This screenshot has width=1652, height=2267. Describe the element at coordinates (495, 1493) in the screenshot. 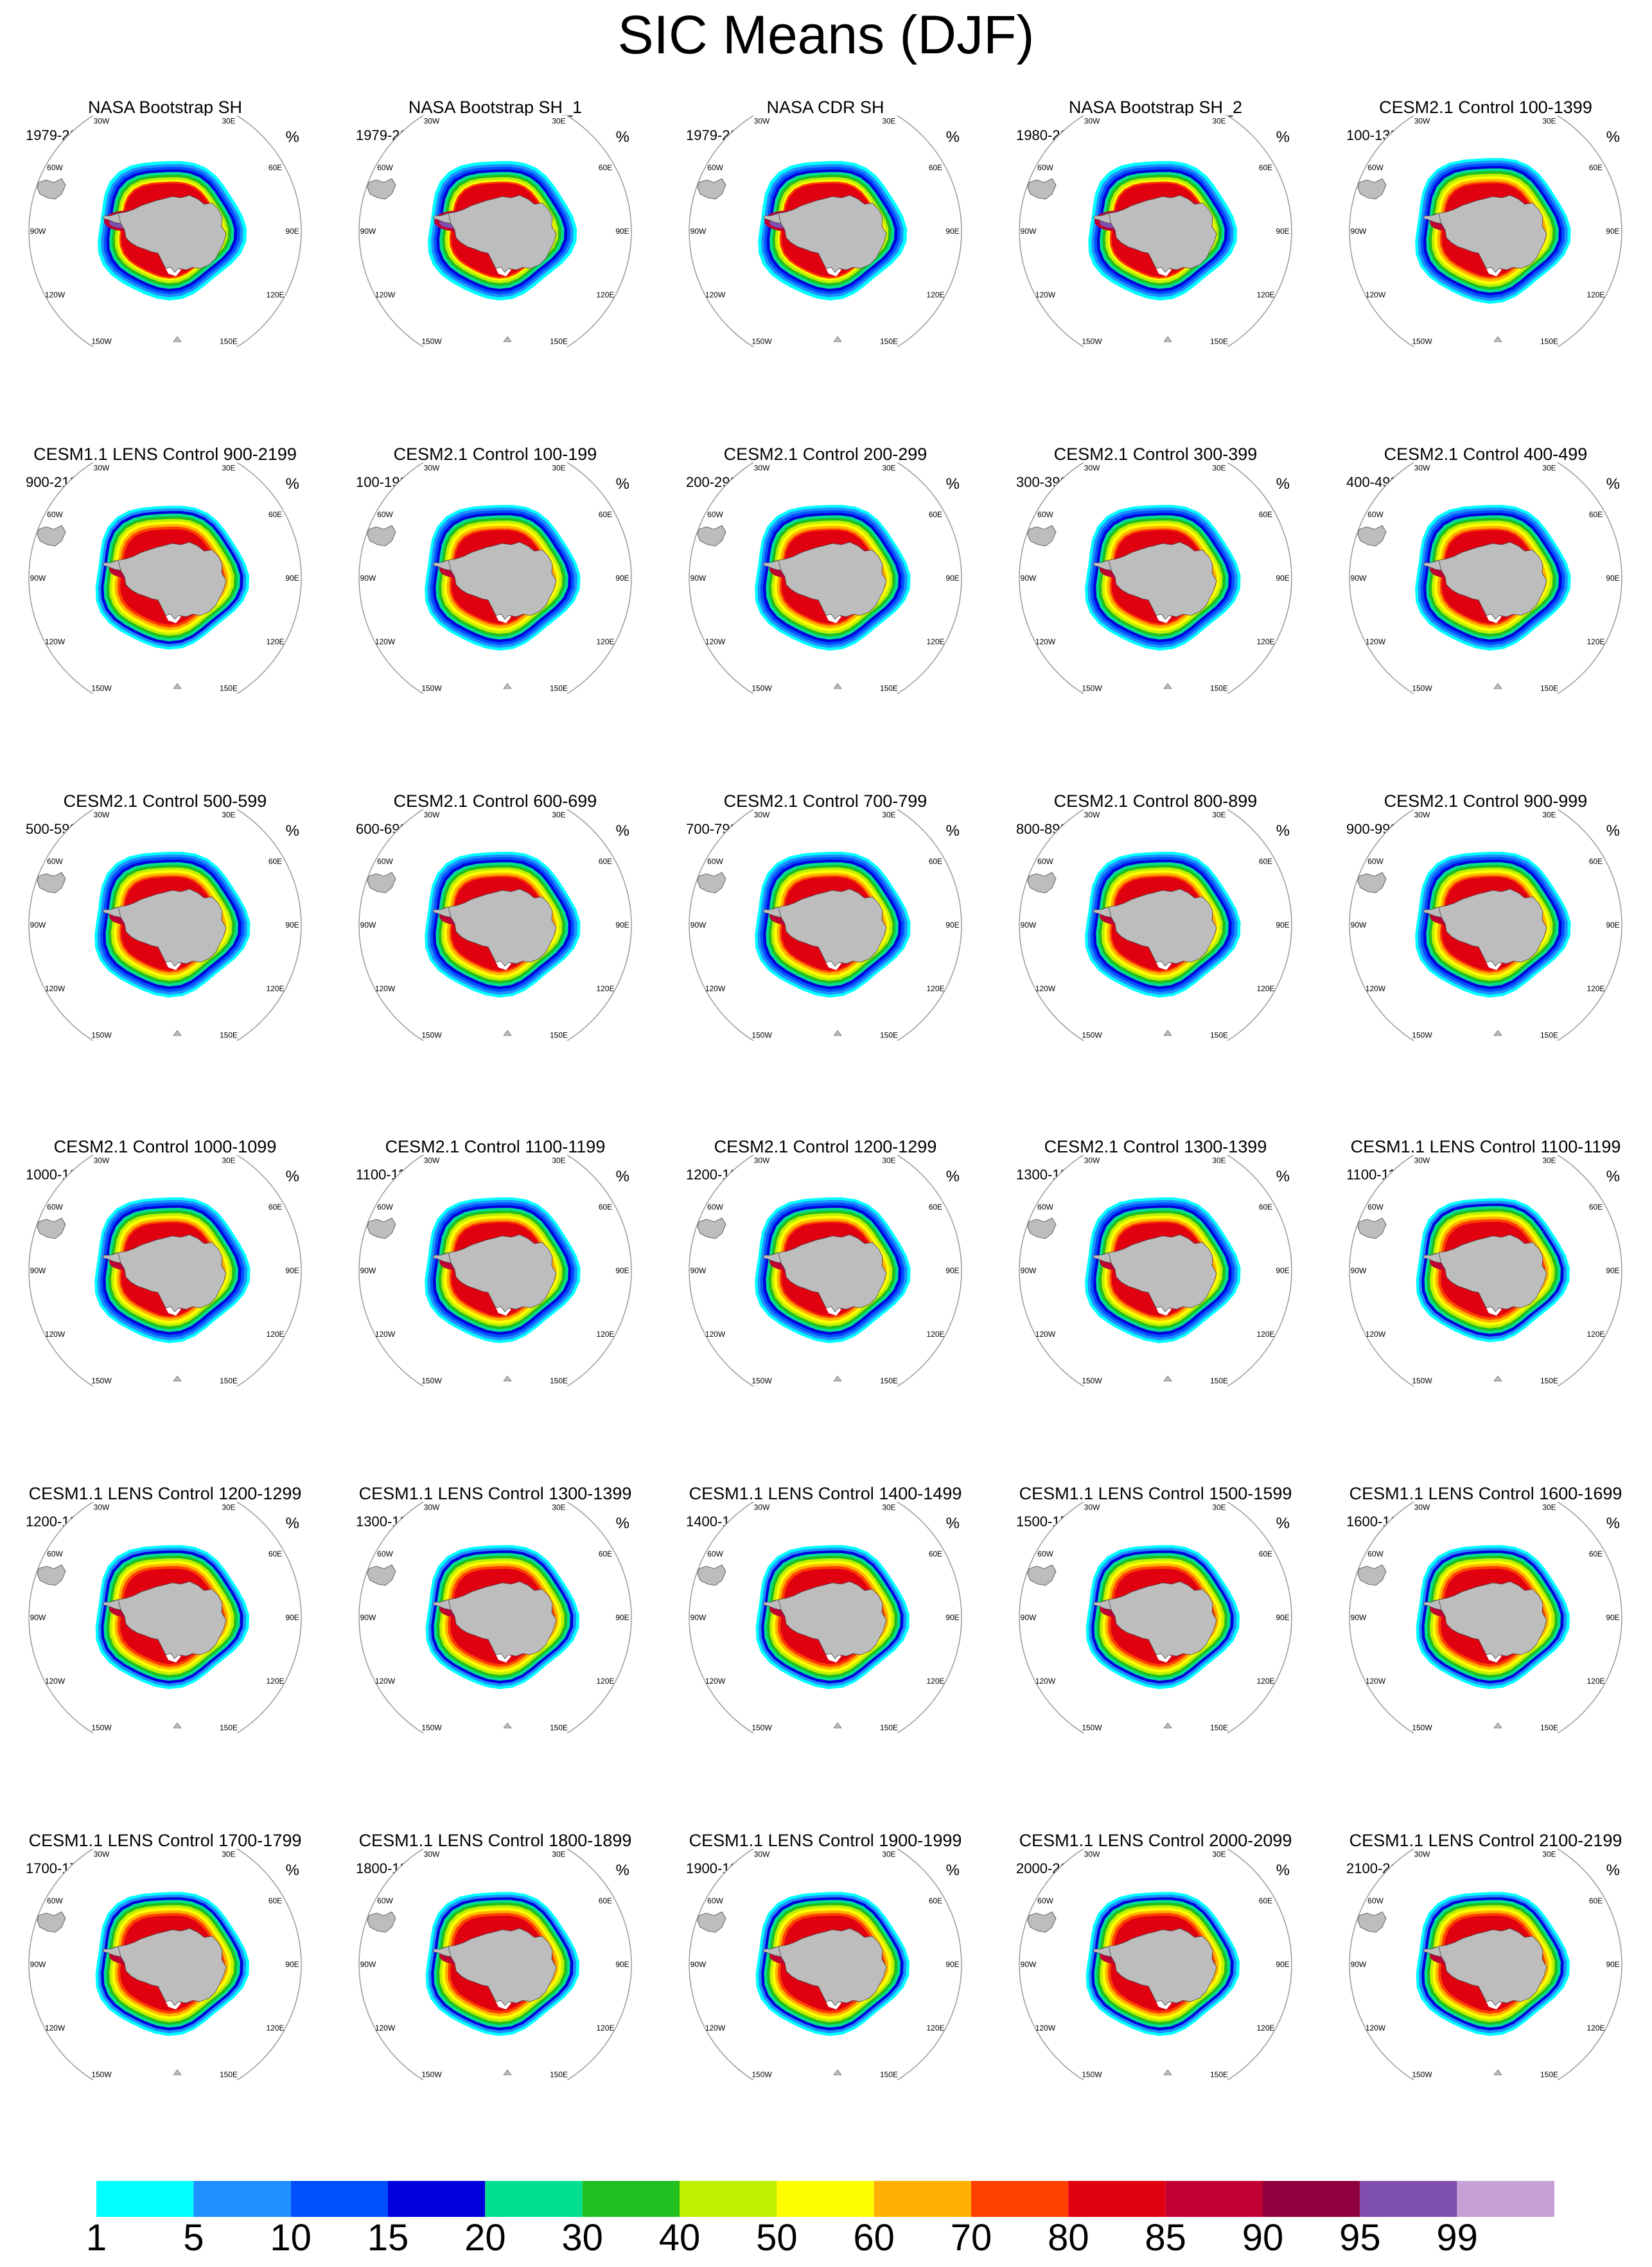

I see `panel-title: CESM1.1 LENS Control 1300-1399` at that location.